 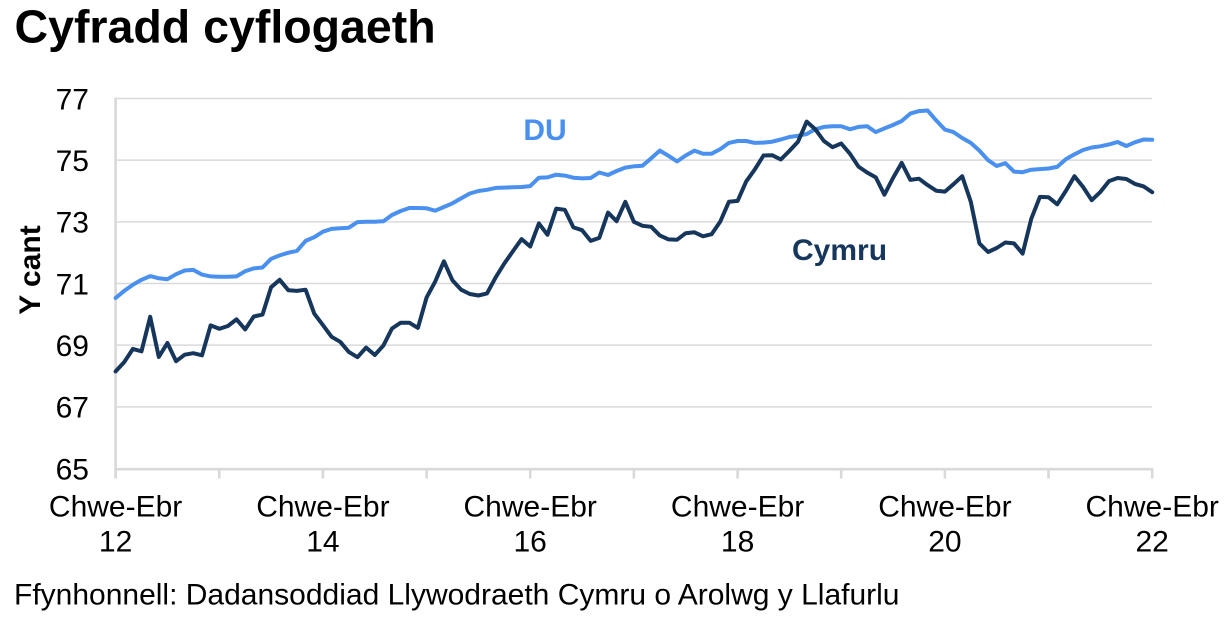 I want to click on svg-text: 75, so click(x=72, y=161).